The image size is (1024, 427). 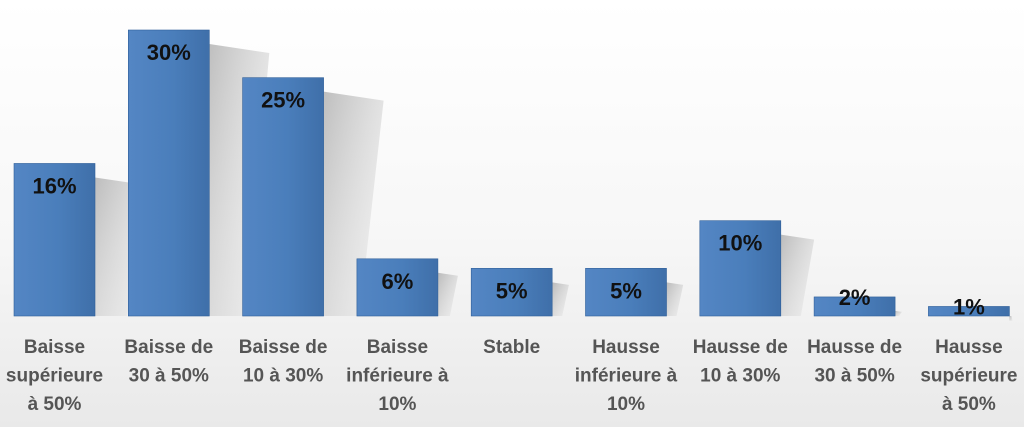 What do you see at coordinates (169, 52) in the screenshot?
I see `bar-value-label: 30%` at bounding box center [169, 52].